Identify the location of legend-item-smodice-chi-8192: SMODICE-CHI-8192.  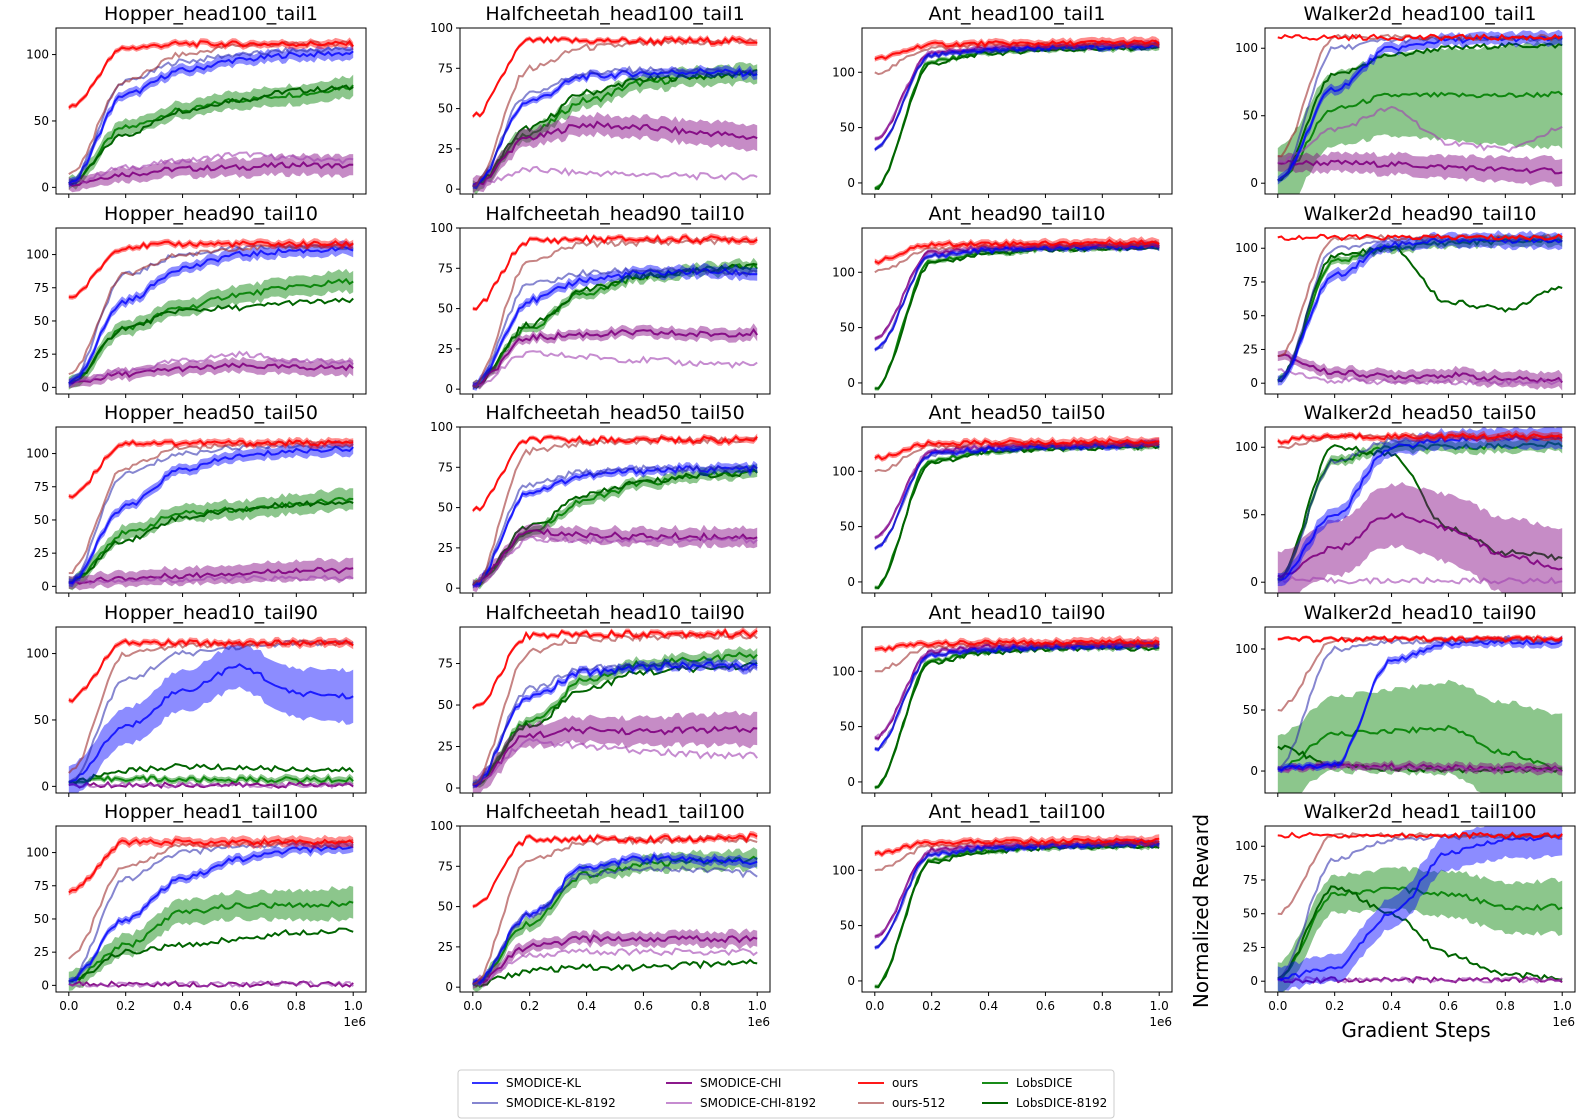
(741, 1103).